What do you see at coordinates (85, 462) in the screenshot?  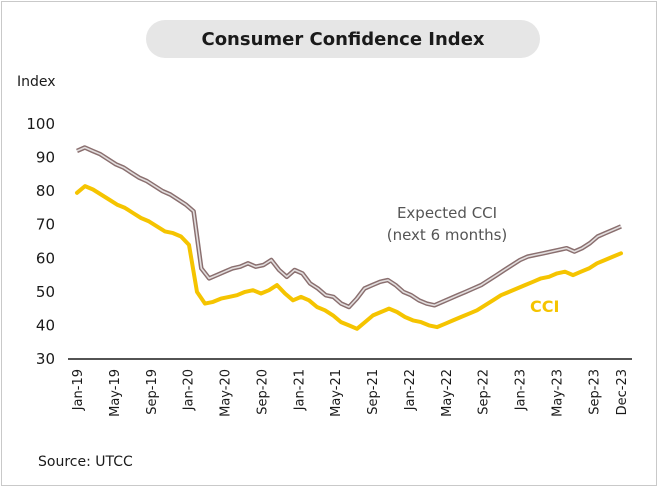 I see `source-note: Source: UTCC` at bounding box center [85, 462].